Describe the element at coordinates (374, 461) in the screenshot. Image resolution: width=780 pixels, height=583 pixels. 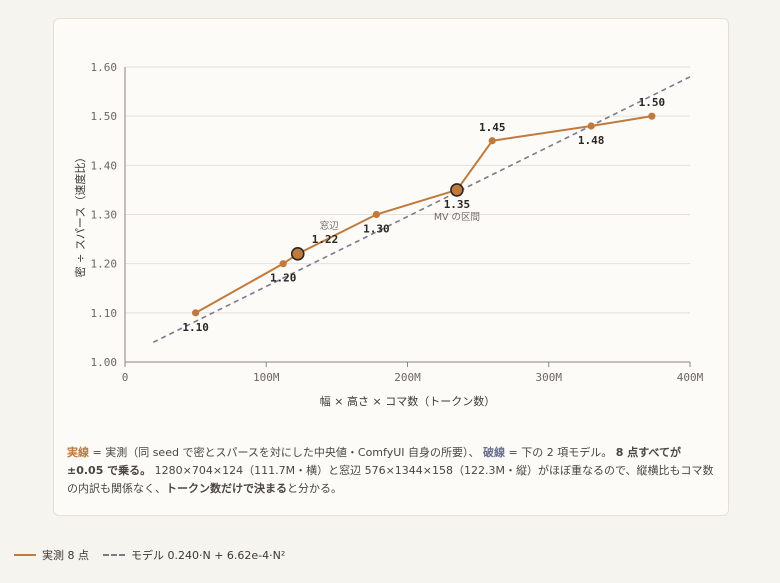
I see `caption-strong1: 8 点すべてが ±0.05 で乗る。` at that location.